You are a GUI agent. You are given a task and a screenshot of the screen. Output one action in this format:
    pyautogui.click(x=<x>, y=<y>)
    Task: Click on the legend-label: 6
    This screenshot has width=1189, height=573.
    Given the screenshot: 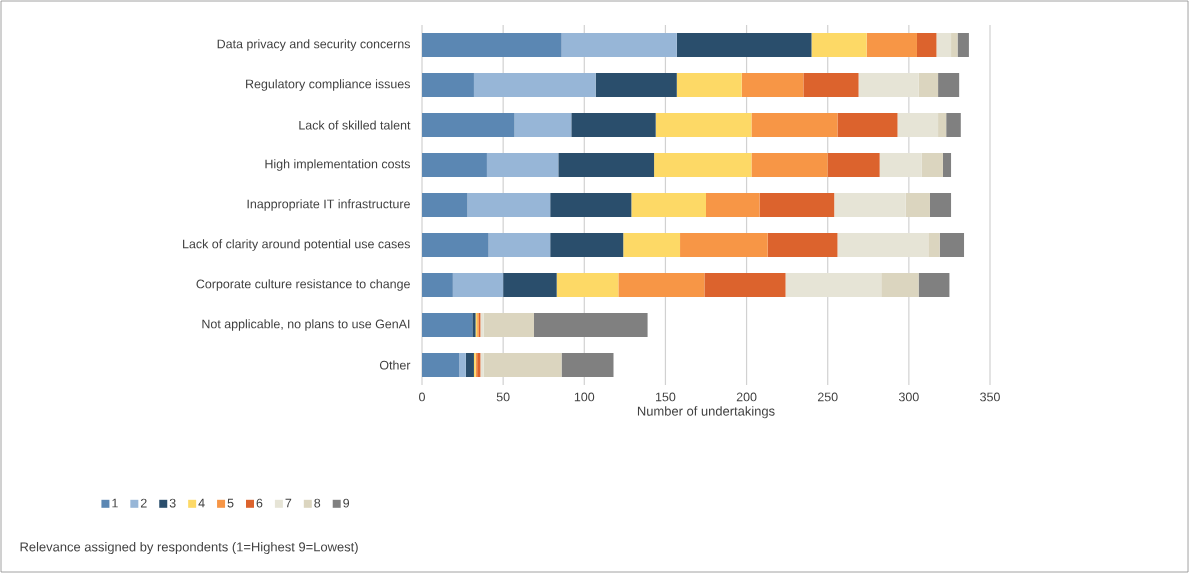 What is the action you would take?
    pyautogui.click(x=259, y=503)
    